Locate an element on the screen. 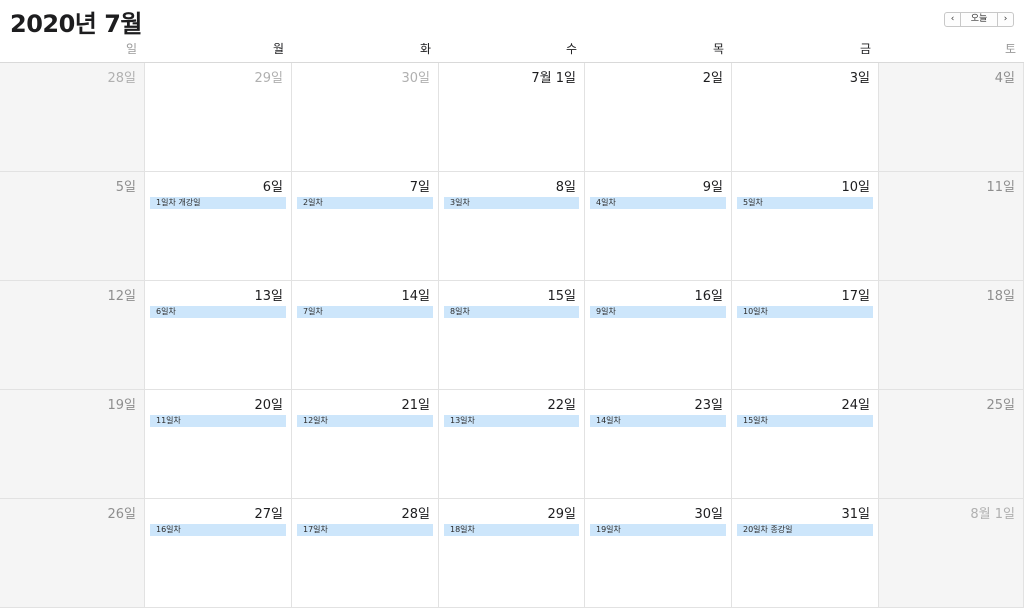 This screenshot has width=1024, height=608. day-cell: 26일 is located at coordinates (72, 553).